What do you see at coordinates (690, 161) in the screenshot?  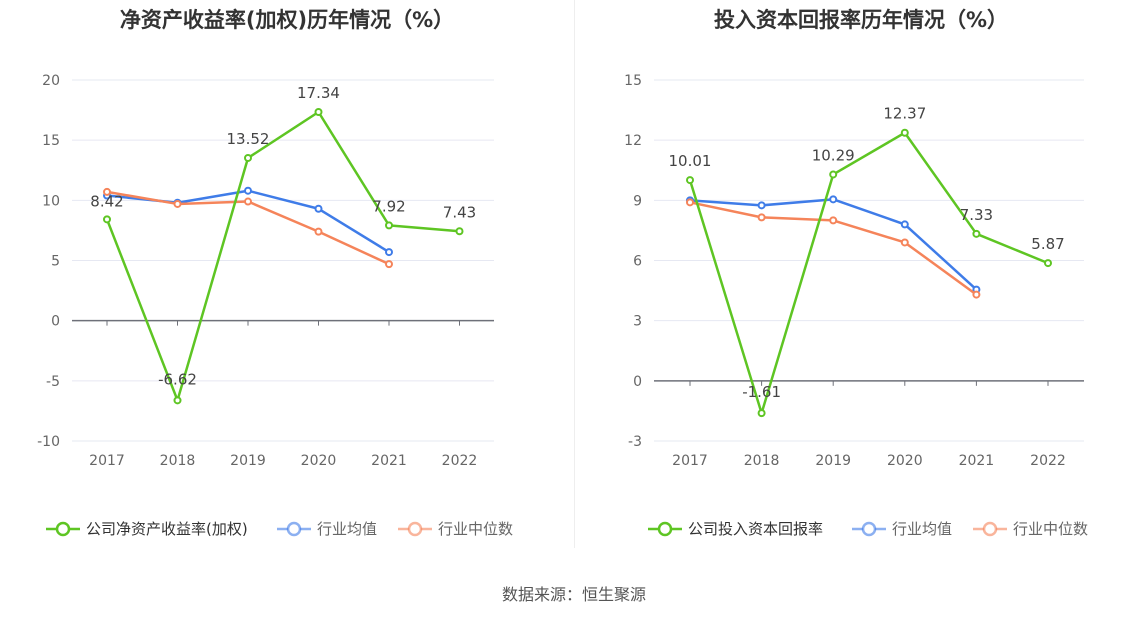 I see `data-label: 10.01` at bounding box center [690, 161].